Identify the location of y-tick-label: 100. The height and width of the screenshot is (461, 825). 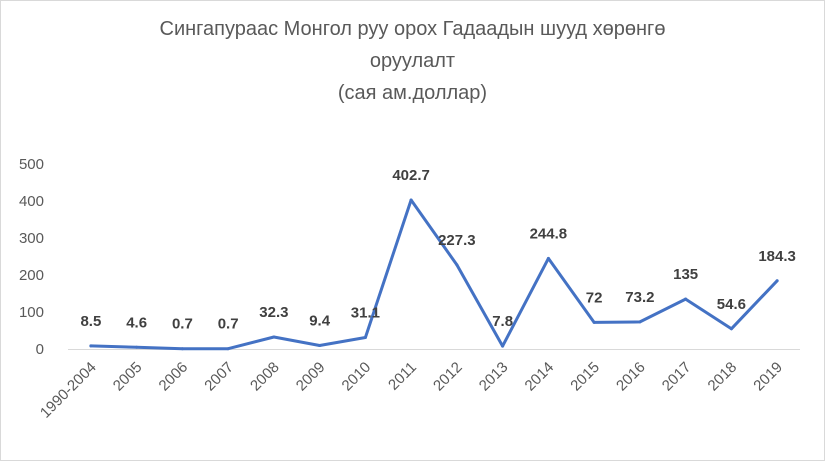
(31, 312).